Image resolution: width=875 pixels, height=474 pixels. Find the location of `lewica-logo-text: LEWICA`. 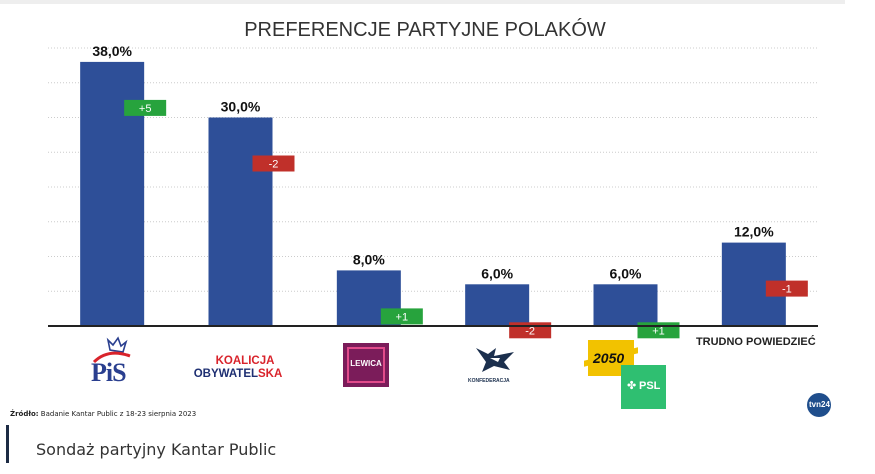

lewica-logo-text: LEWICA is located at coordinates (366, 363).